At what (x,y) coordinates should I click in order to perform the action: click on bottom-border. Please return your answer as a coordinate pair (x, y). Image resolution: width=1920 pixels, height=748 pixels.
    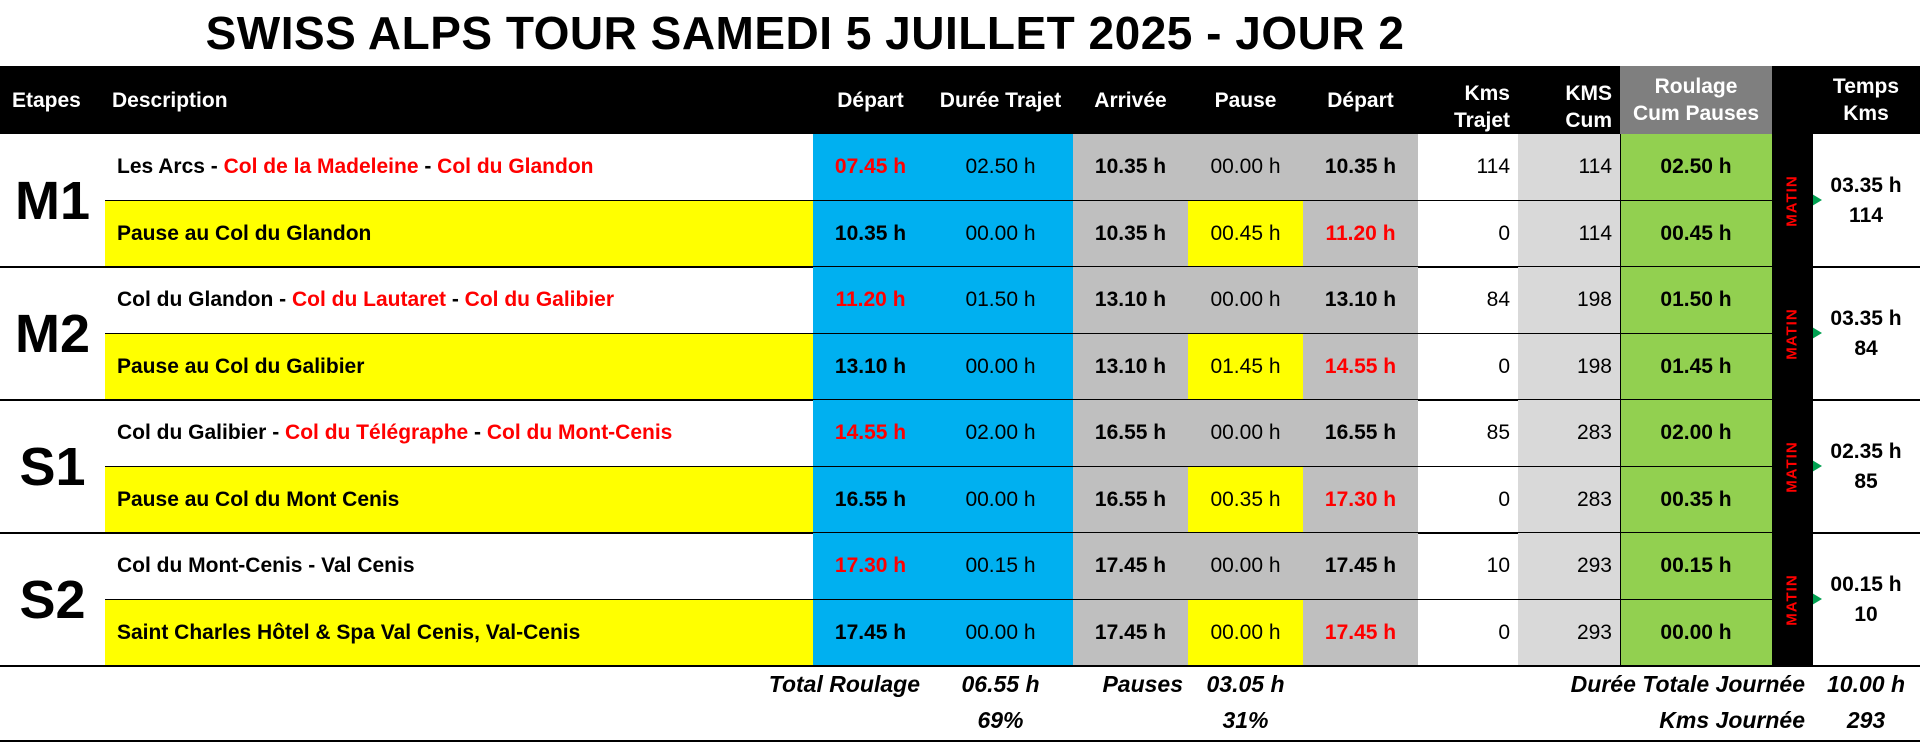
    Looking at the image, I should click on (960, 741).